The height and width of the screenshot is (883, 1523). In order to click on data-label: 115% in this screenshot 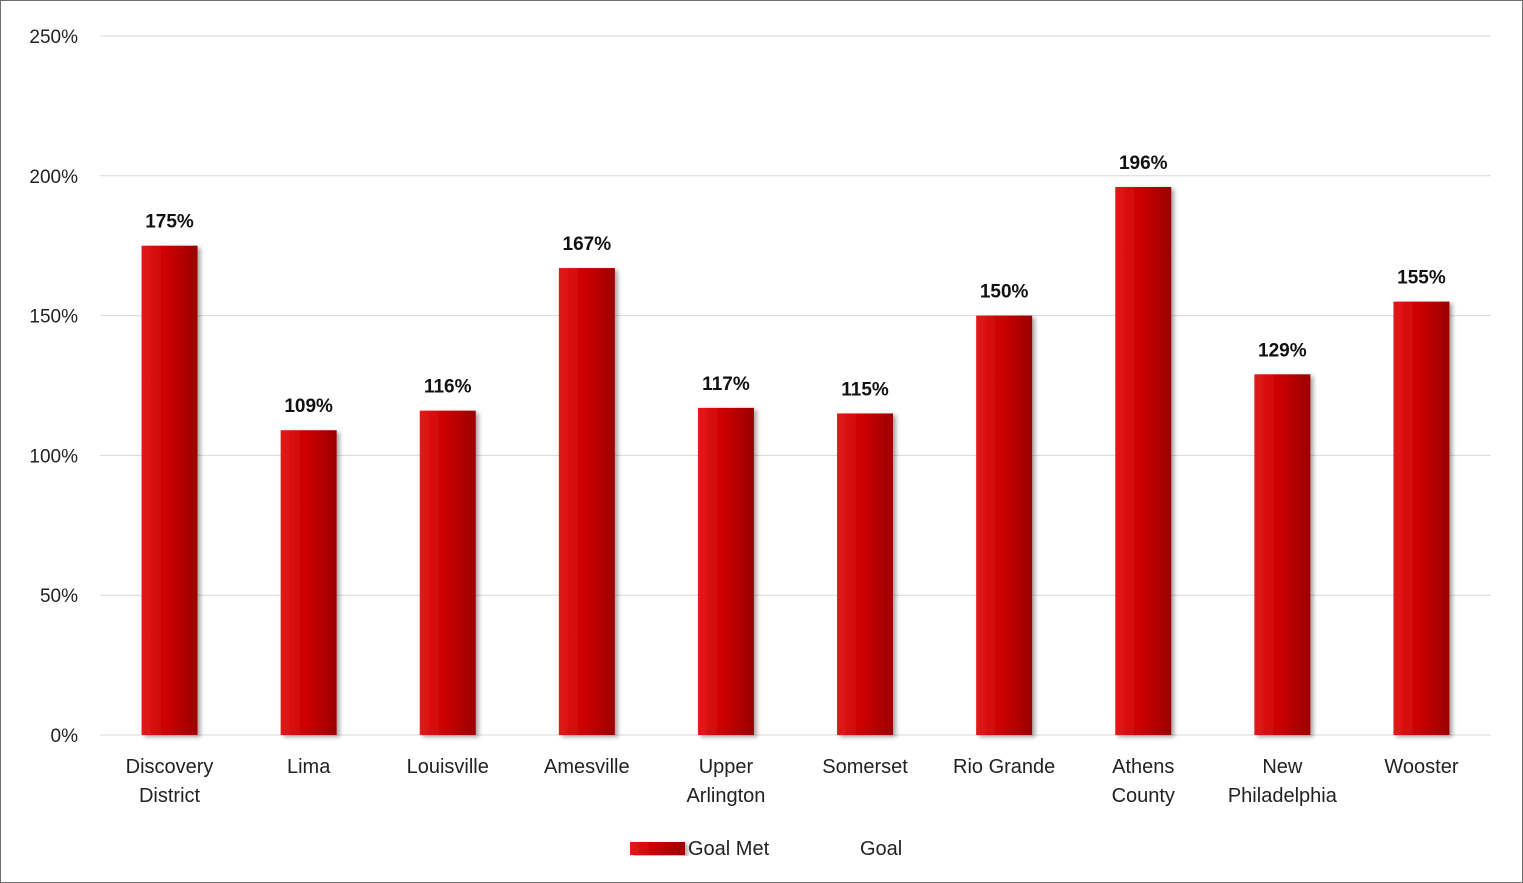, I will do `click(865, 389)`.